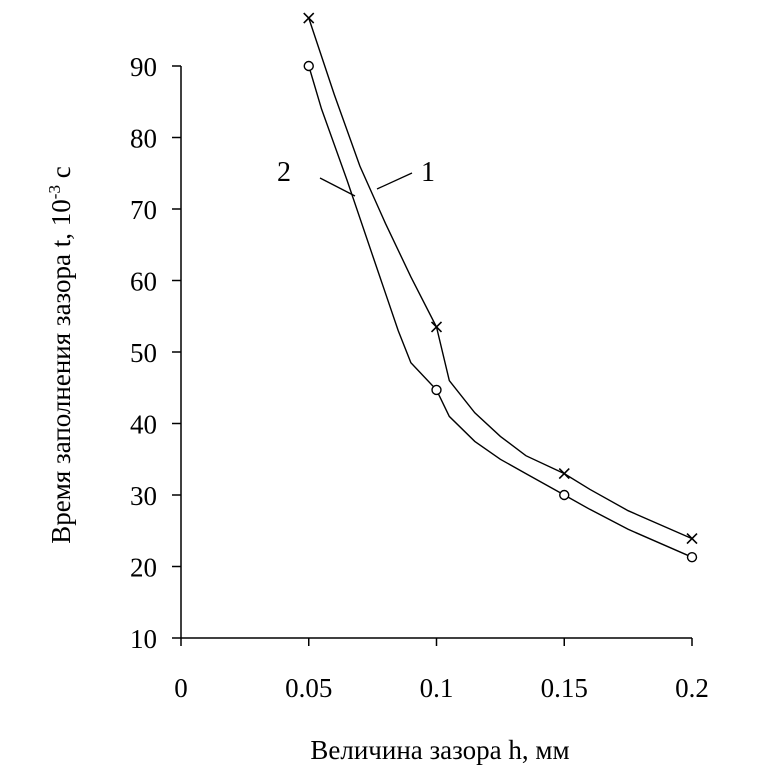  I want to click on y-tick-label: 70, so click(143, 210).